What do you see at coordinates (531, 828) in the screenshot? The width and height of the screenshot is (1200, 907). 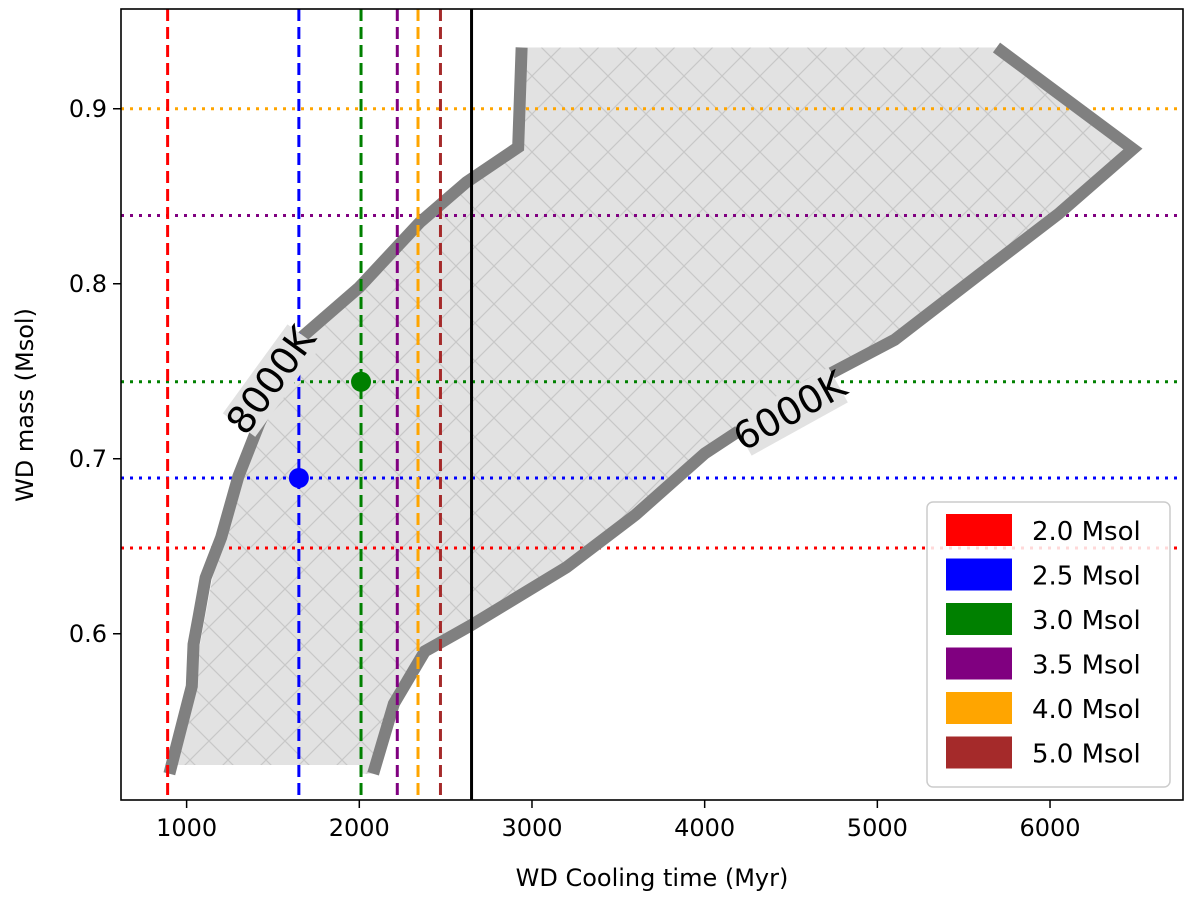 I see `x-tick-label-2: 3000` at bounding box center [531, 828].